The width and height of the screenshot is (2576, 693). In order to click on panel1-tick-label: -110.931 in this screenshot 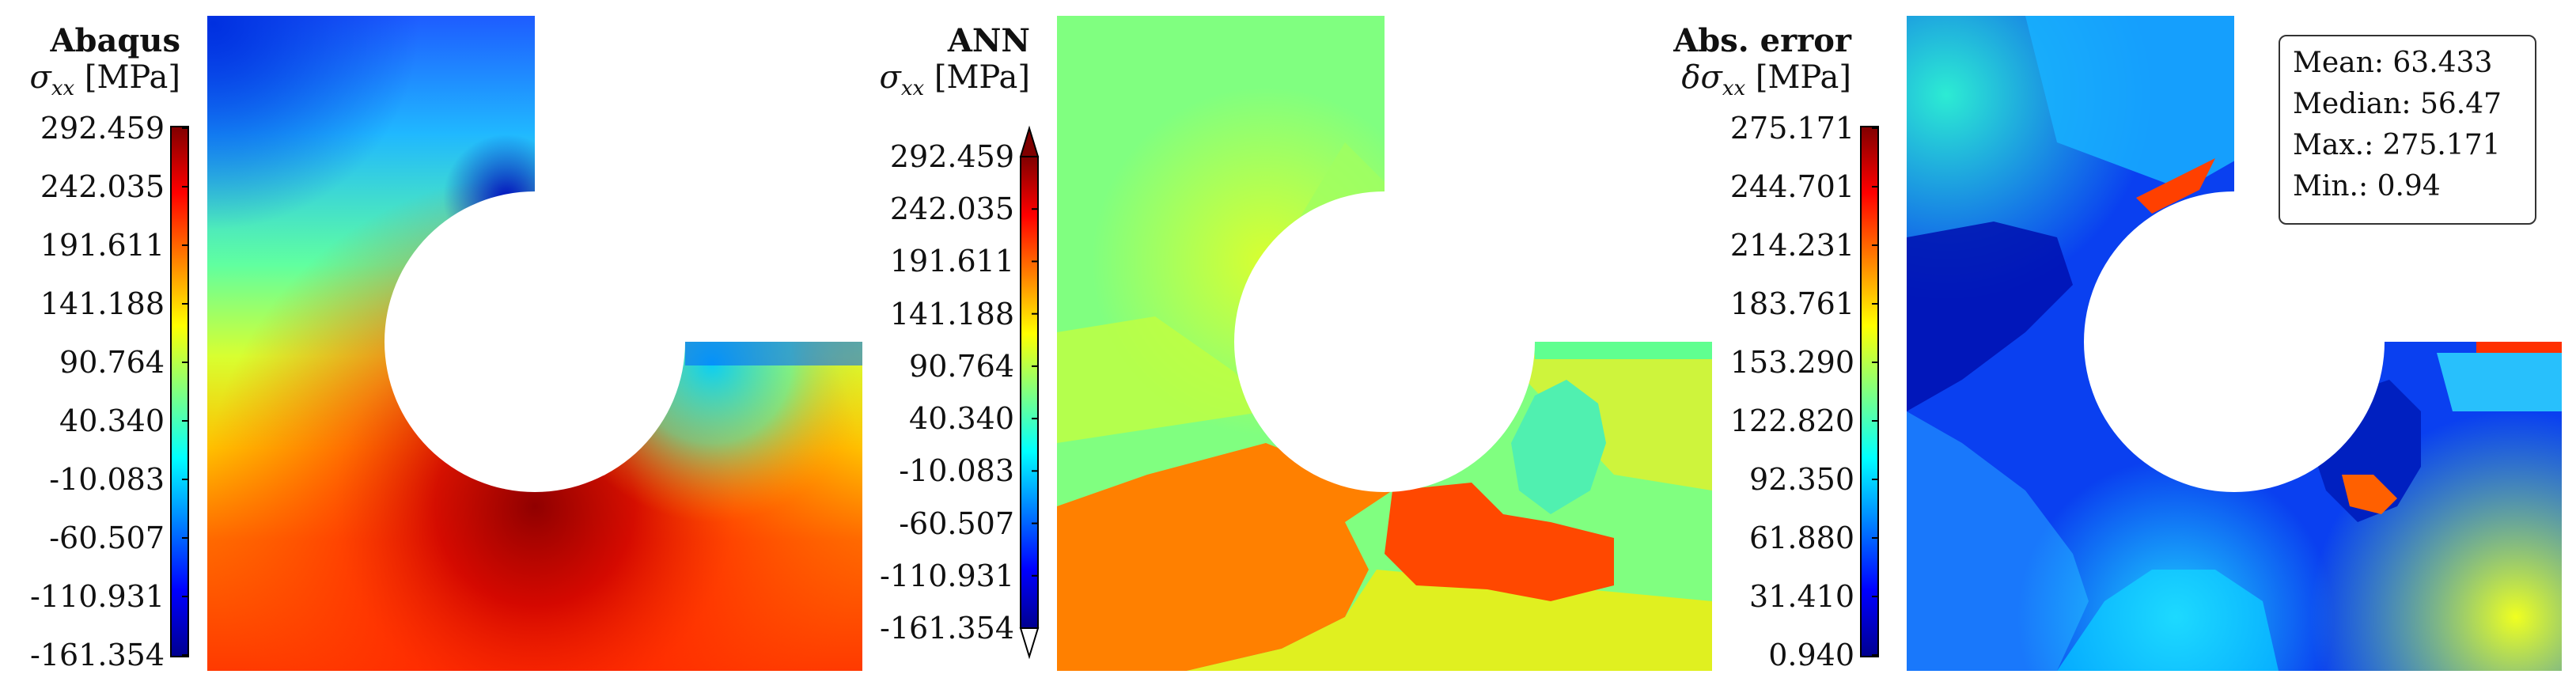, I will do `click(97, 596)`.